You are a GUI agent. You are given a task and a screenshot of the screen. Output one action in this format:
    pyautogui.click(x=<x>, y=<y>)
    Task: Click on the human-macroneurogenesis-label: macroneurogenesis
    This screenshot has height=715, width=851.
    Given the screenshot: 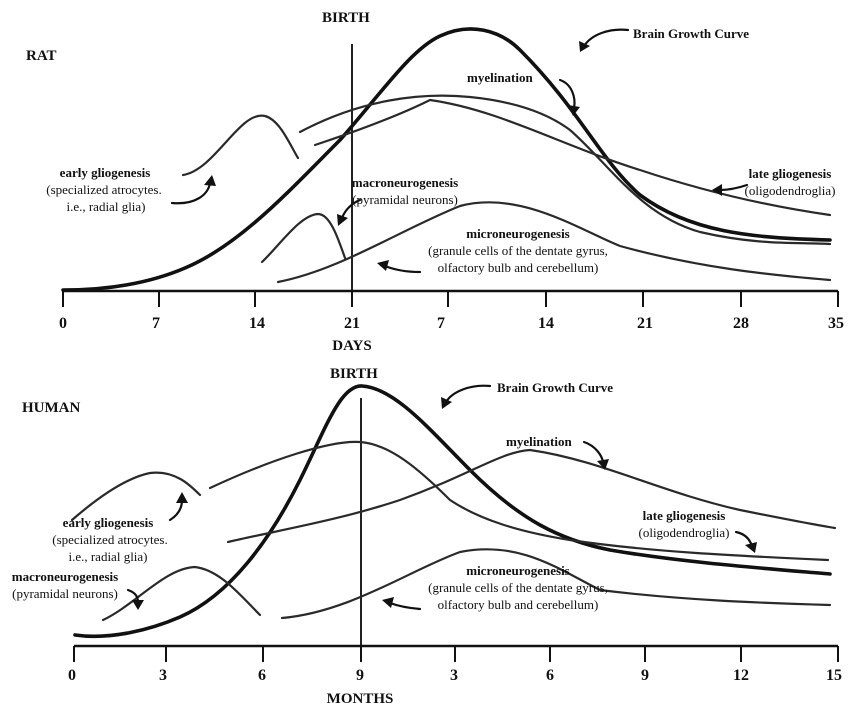 What is the action you would take?
    pyautogui.click(x=65, y=576)
    